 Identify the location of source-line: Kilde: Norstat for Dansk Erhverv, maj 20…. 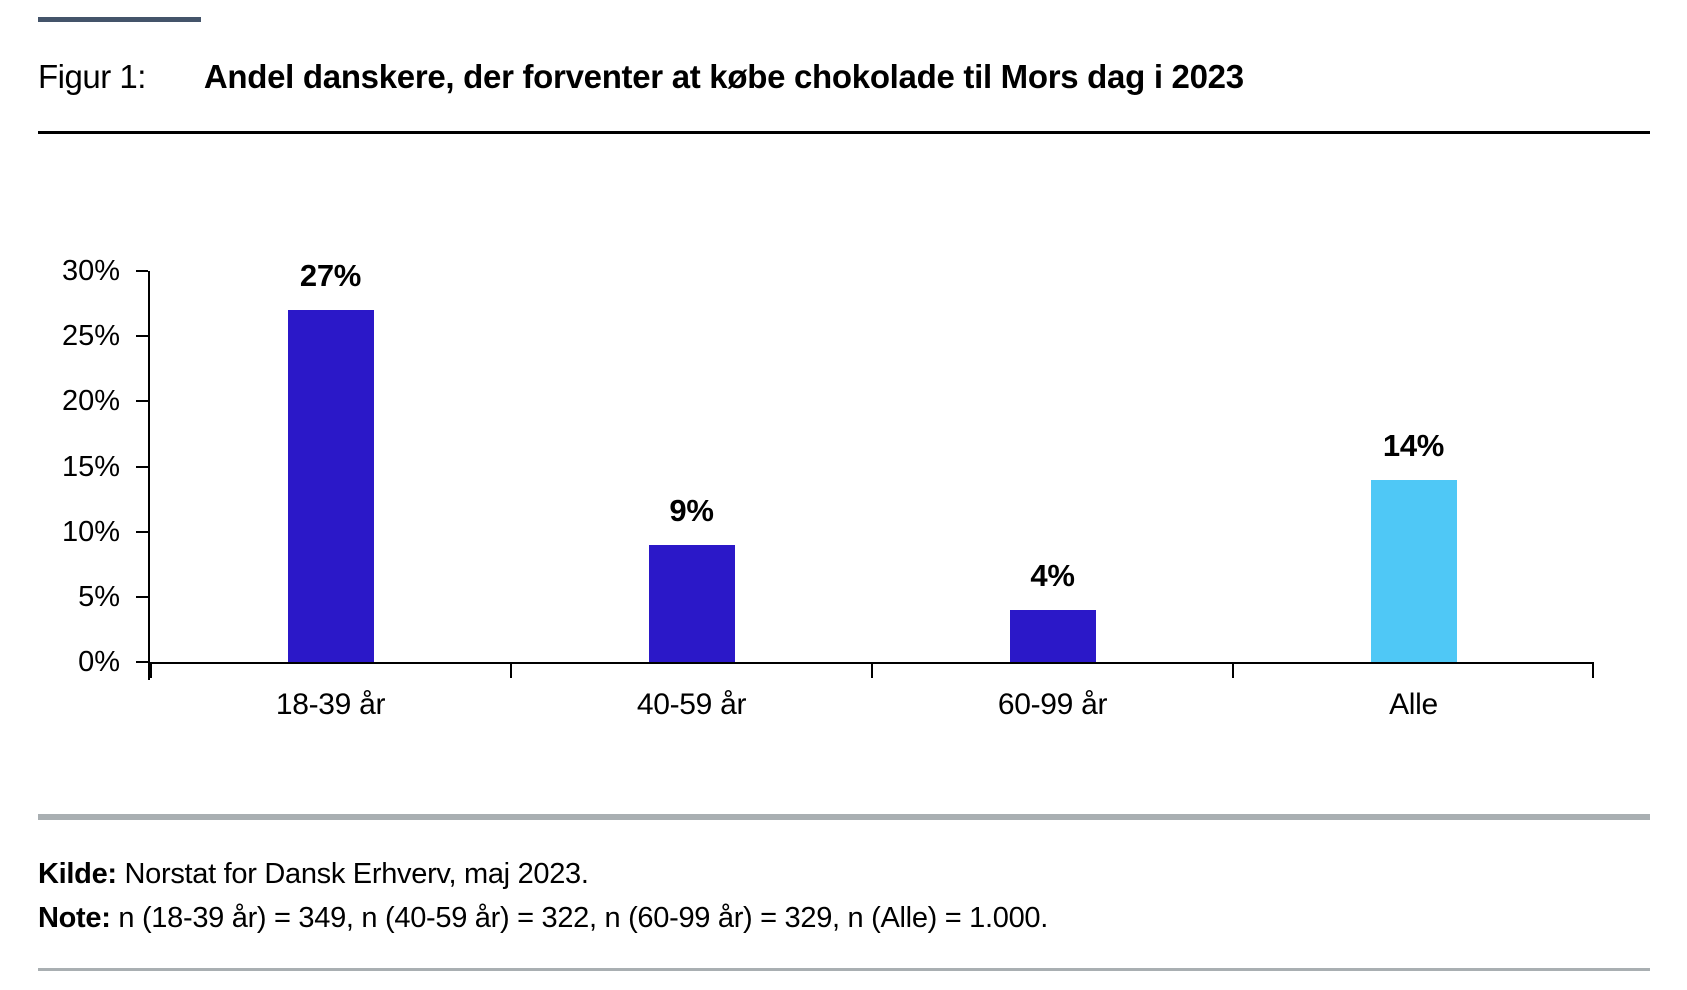
(313, 874).